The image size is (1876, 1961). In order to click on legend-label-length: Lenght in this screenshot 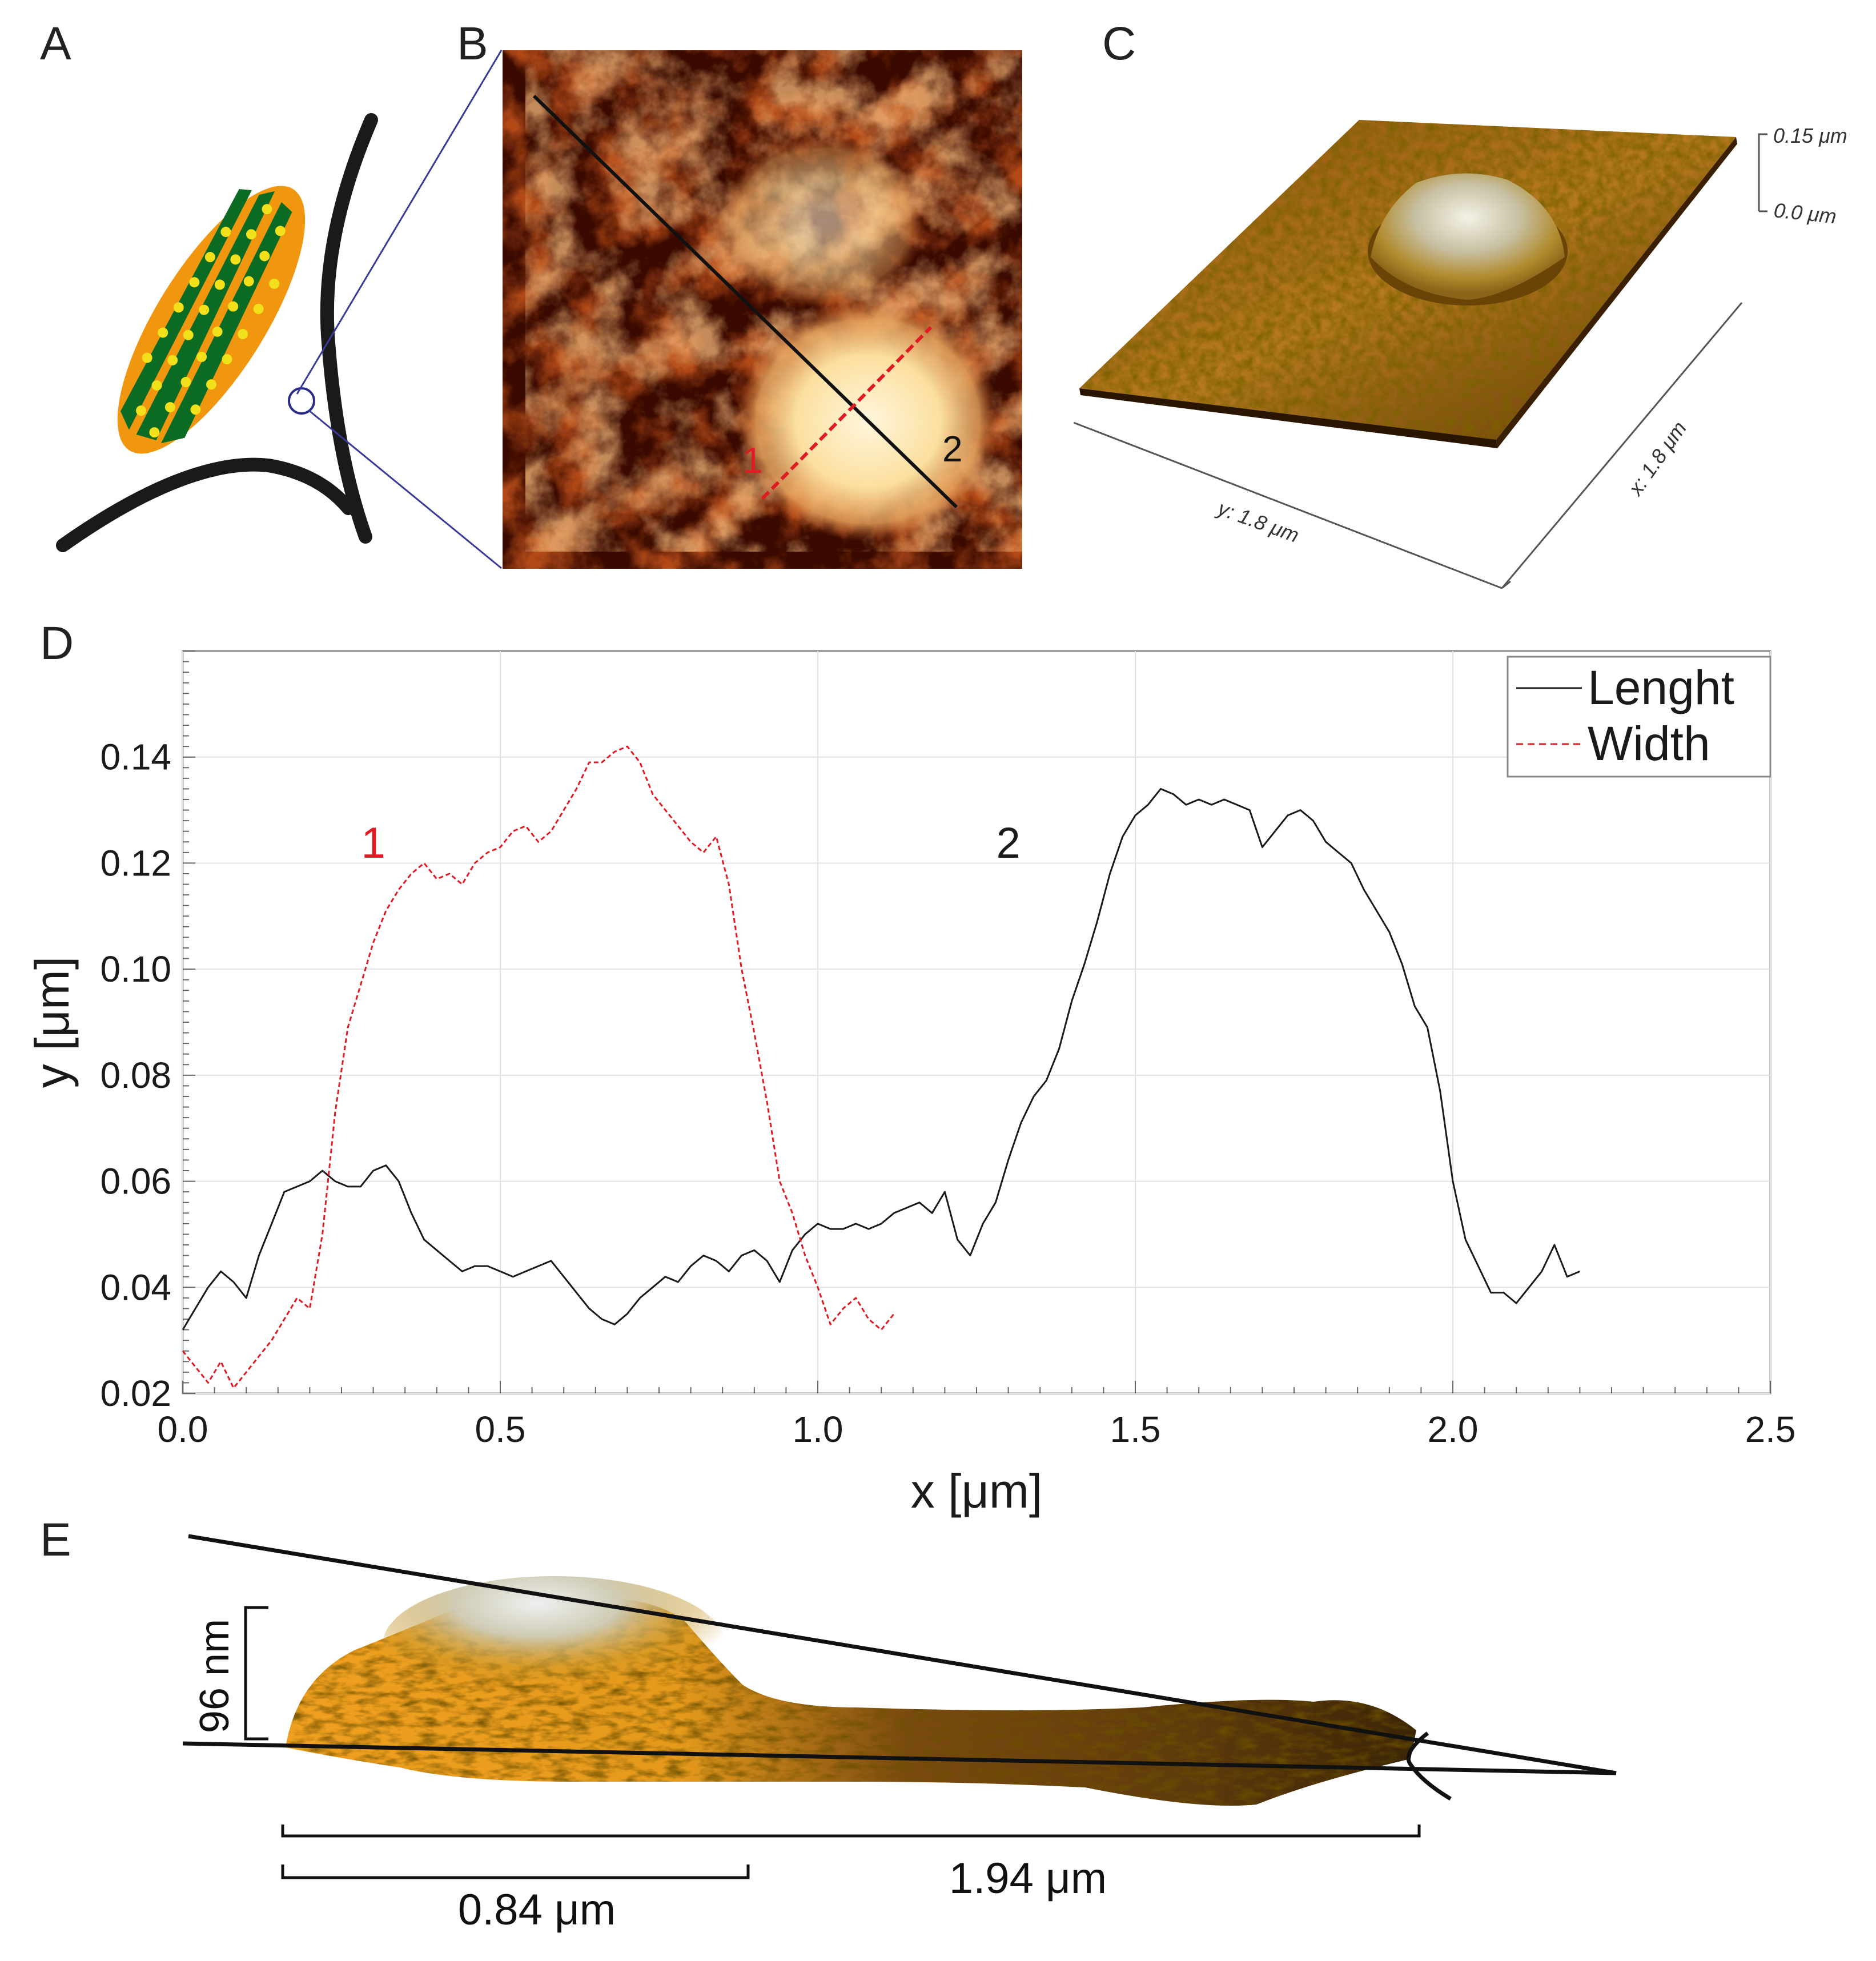, I will do `click(1661, 687)`.